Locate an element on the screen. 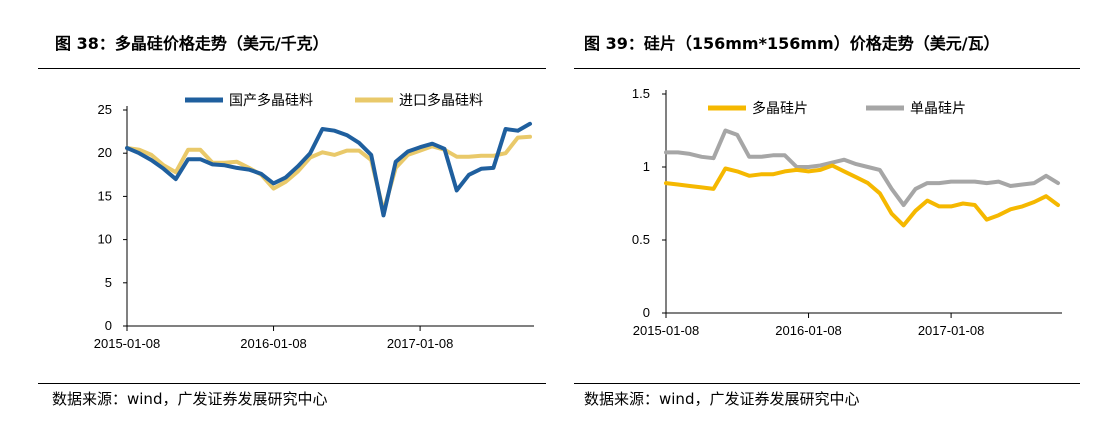  y-tick-label: 5 is located at coordinates (108, 282).